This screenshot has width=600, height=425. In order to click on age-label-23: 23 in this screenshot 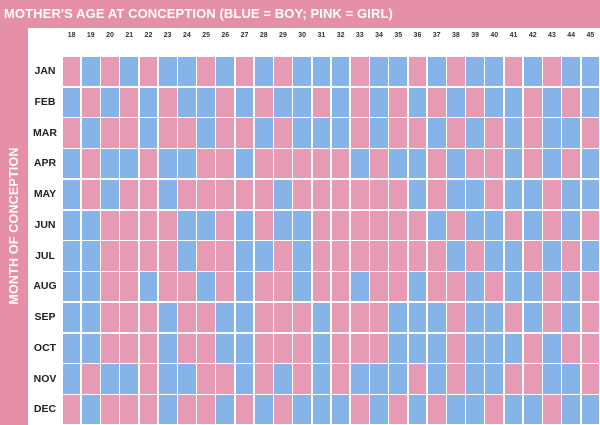, I will do `click(167, 35)`.